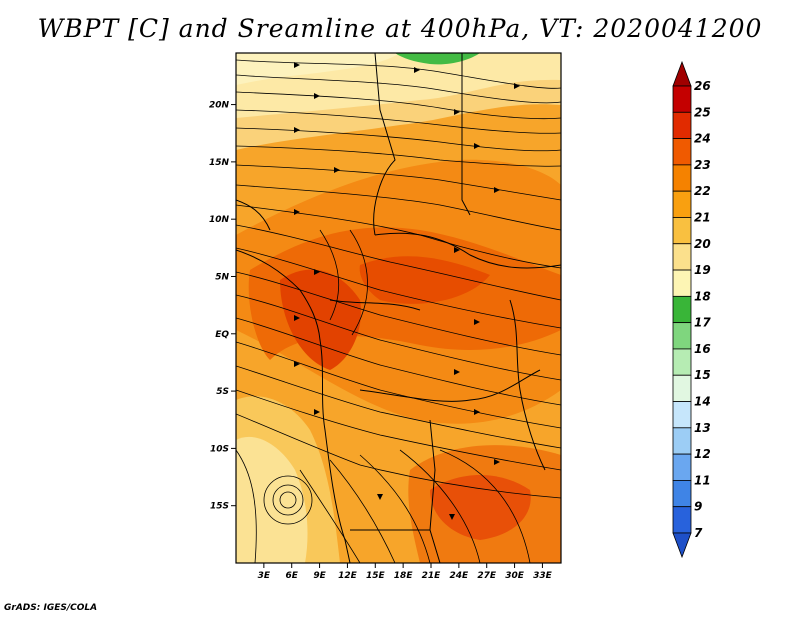 The width and height of the screenshot is (800, 618). What do you see at coordinates (682, 73) in the screenshot?
I see `colorbar-top-triangle` at bounding box center [682, 73].